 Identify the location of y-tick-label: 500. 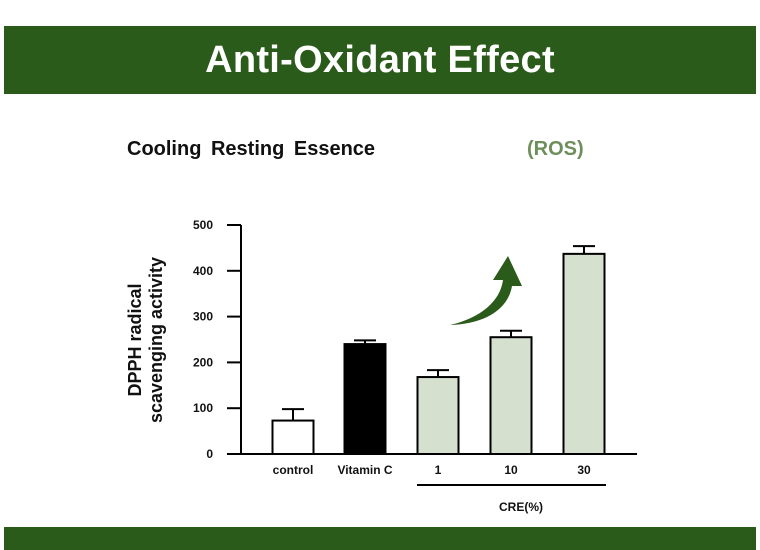
(203, 225).